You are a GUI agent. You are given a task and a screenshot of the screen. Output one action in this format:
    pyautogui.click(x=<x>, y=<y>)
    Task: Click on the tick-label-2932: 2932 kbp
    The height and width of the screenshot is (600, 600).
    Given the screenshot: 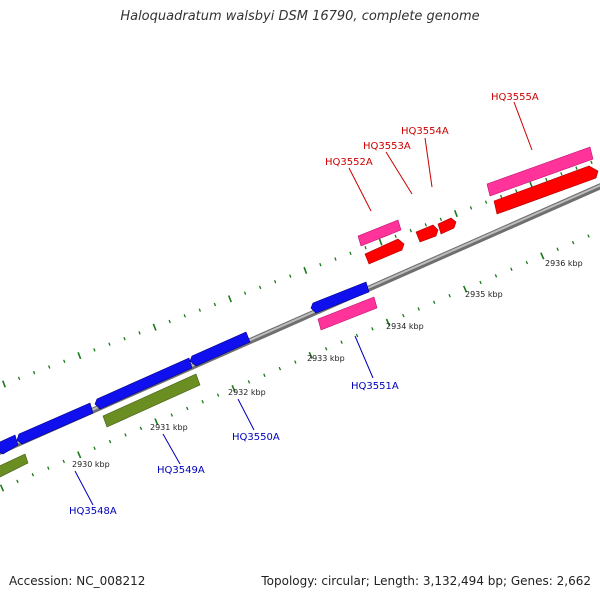 What is the action you would take?
    pyautogui.click(x=247, y=392)
    